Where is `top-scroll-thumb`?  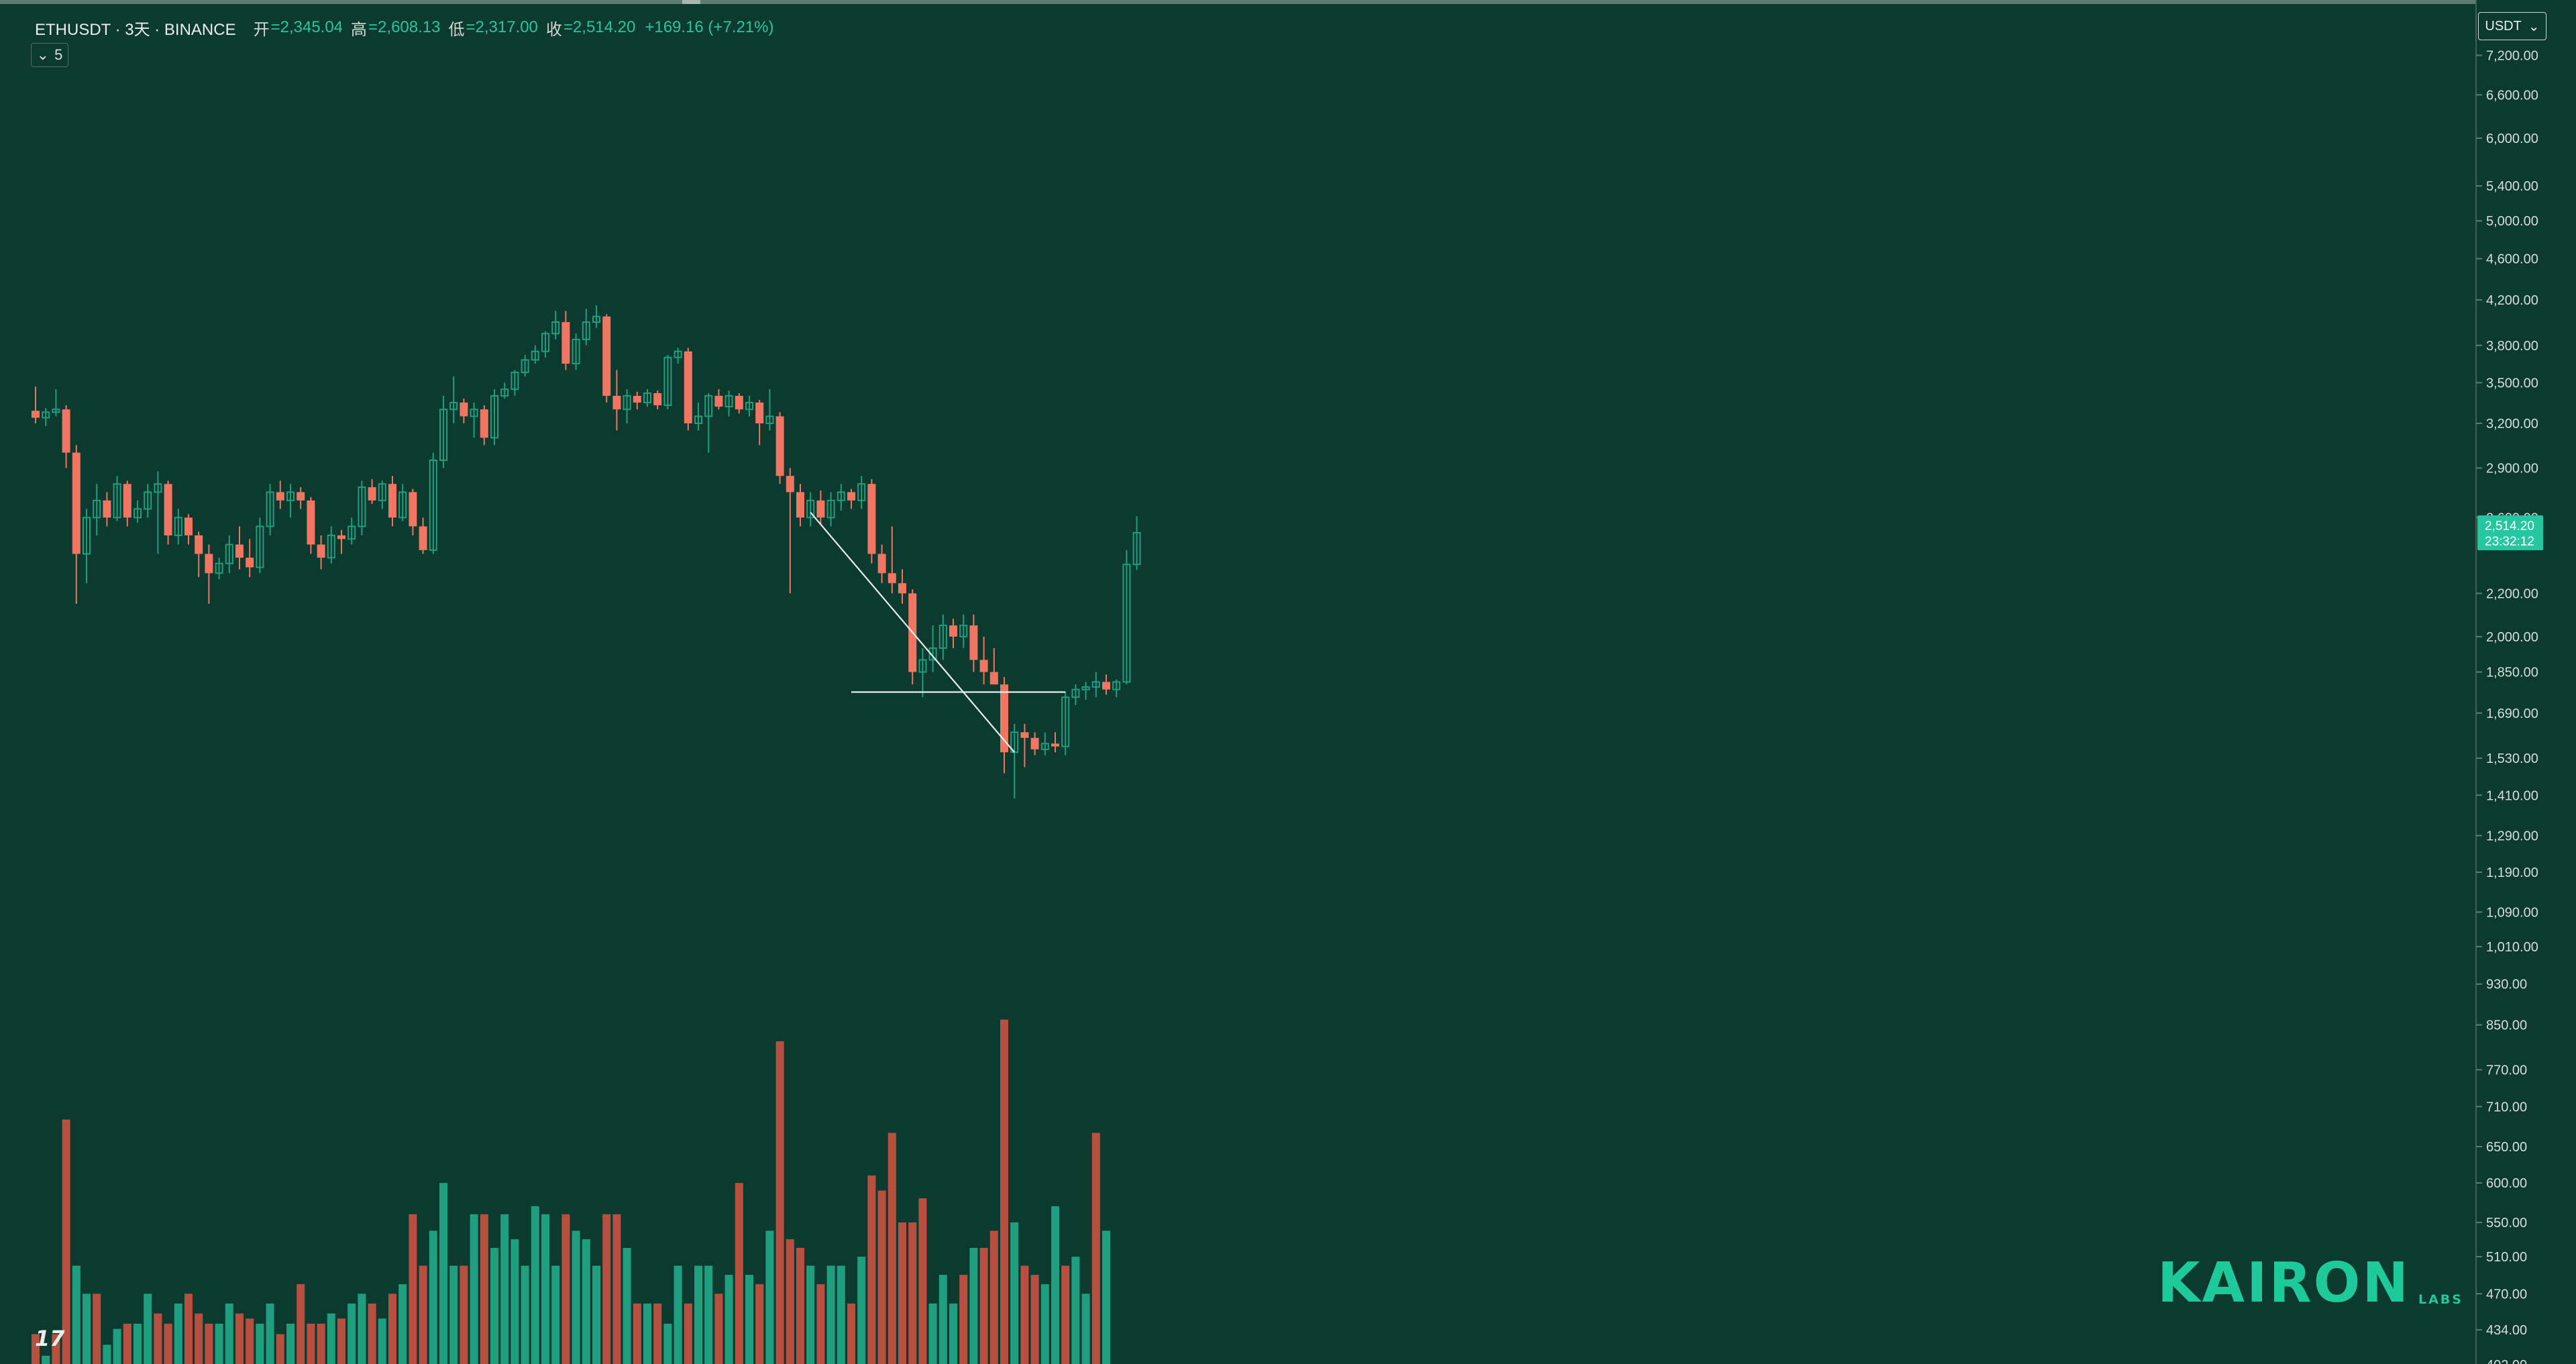
top-scroll-thumb is located at coordinates (691, 2).